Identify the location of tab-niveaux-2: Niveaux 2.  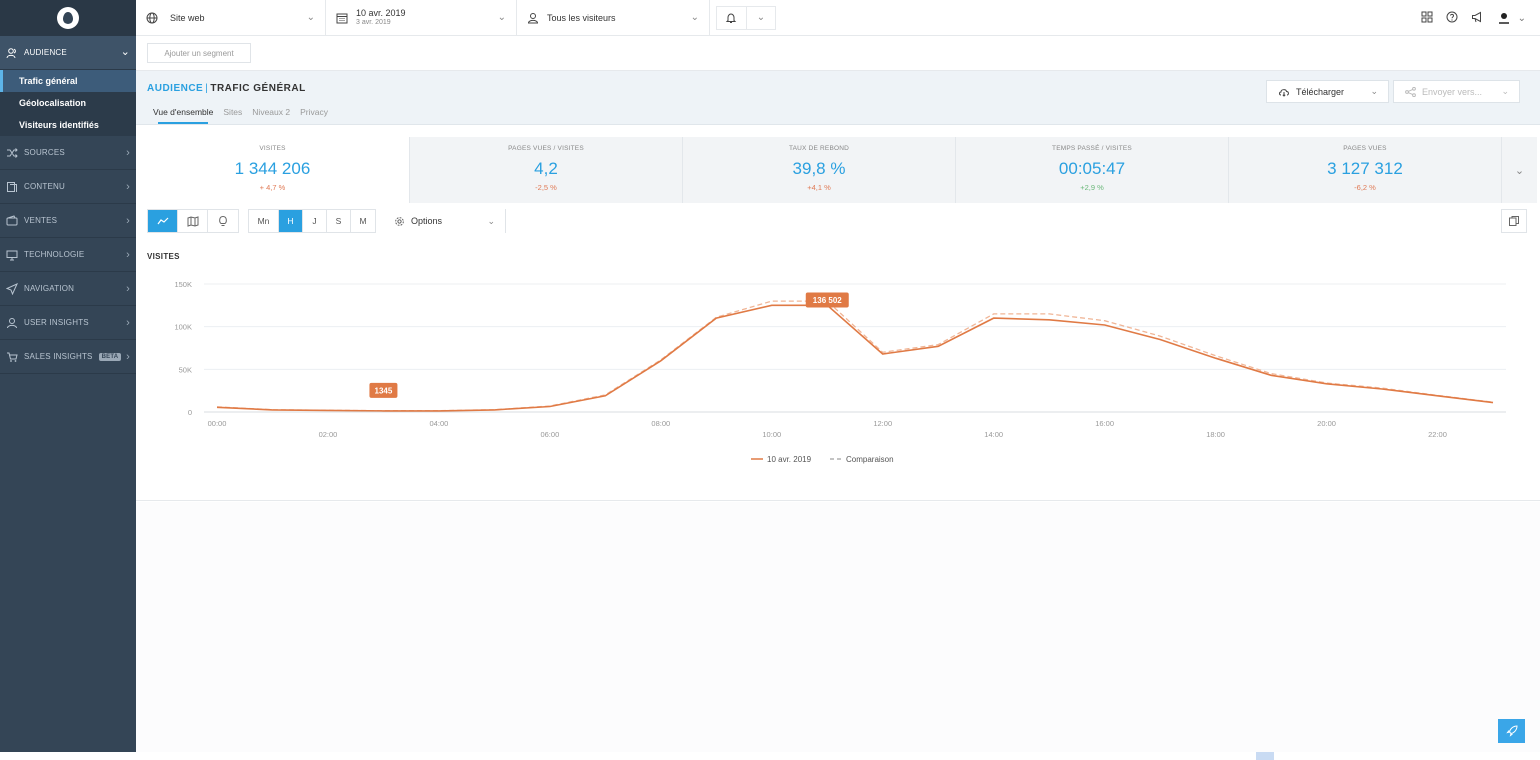
(271, 112).